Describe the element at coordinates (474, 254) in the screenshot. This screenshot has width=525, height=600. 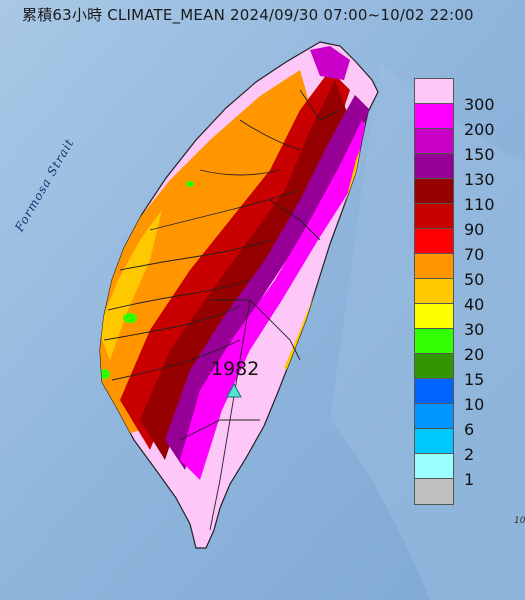
I see `legend-label: 70` at that location.